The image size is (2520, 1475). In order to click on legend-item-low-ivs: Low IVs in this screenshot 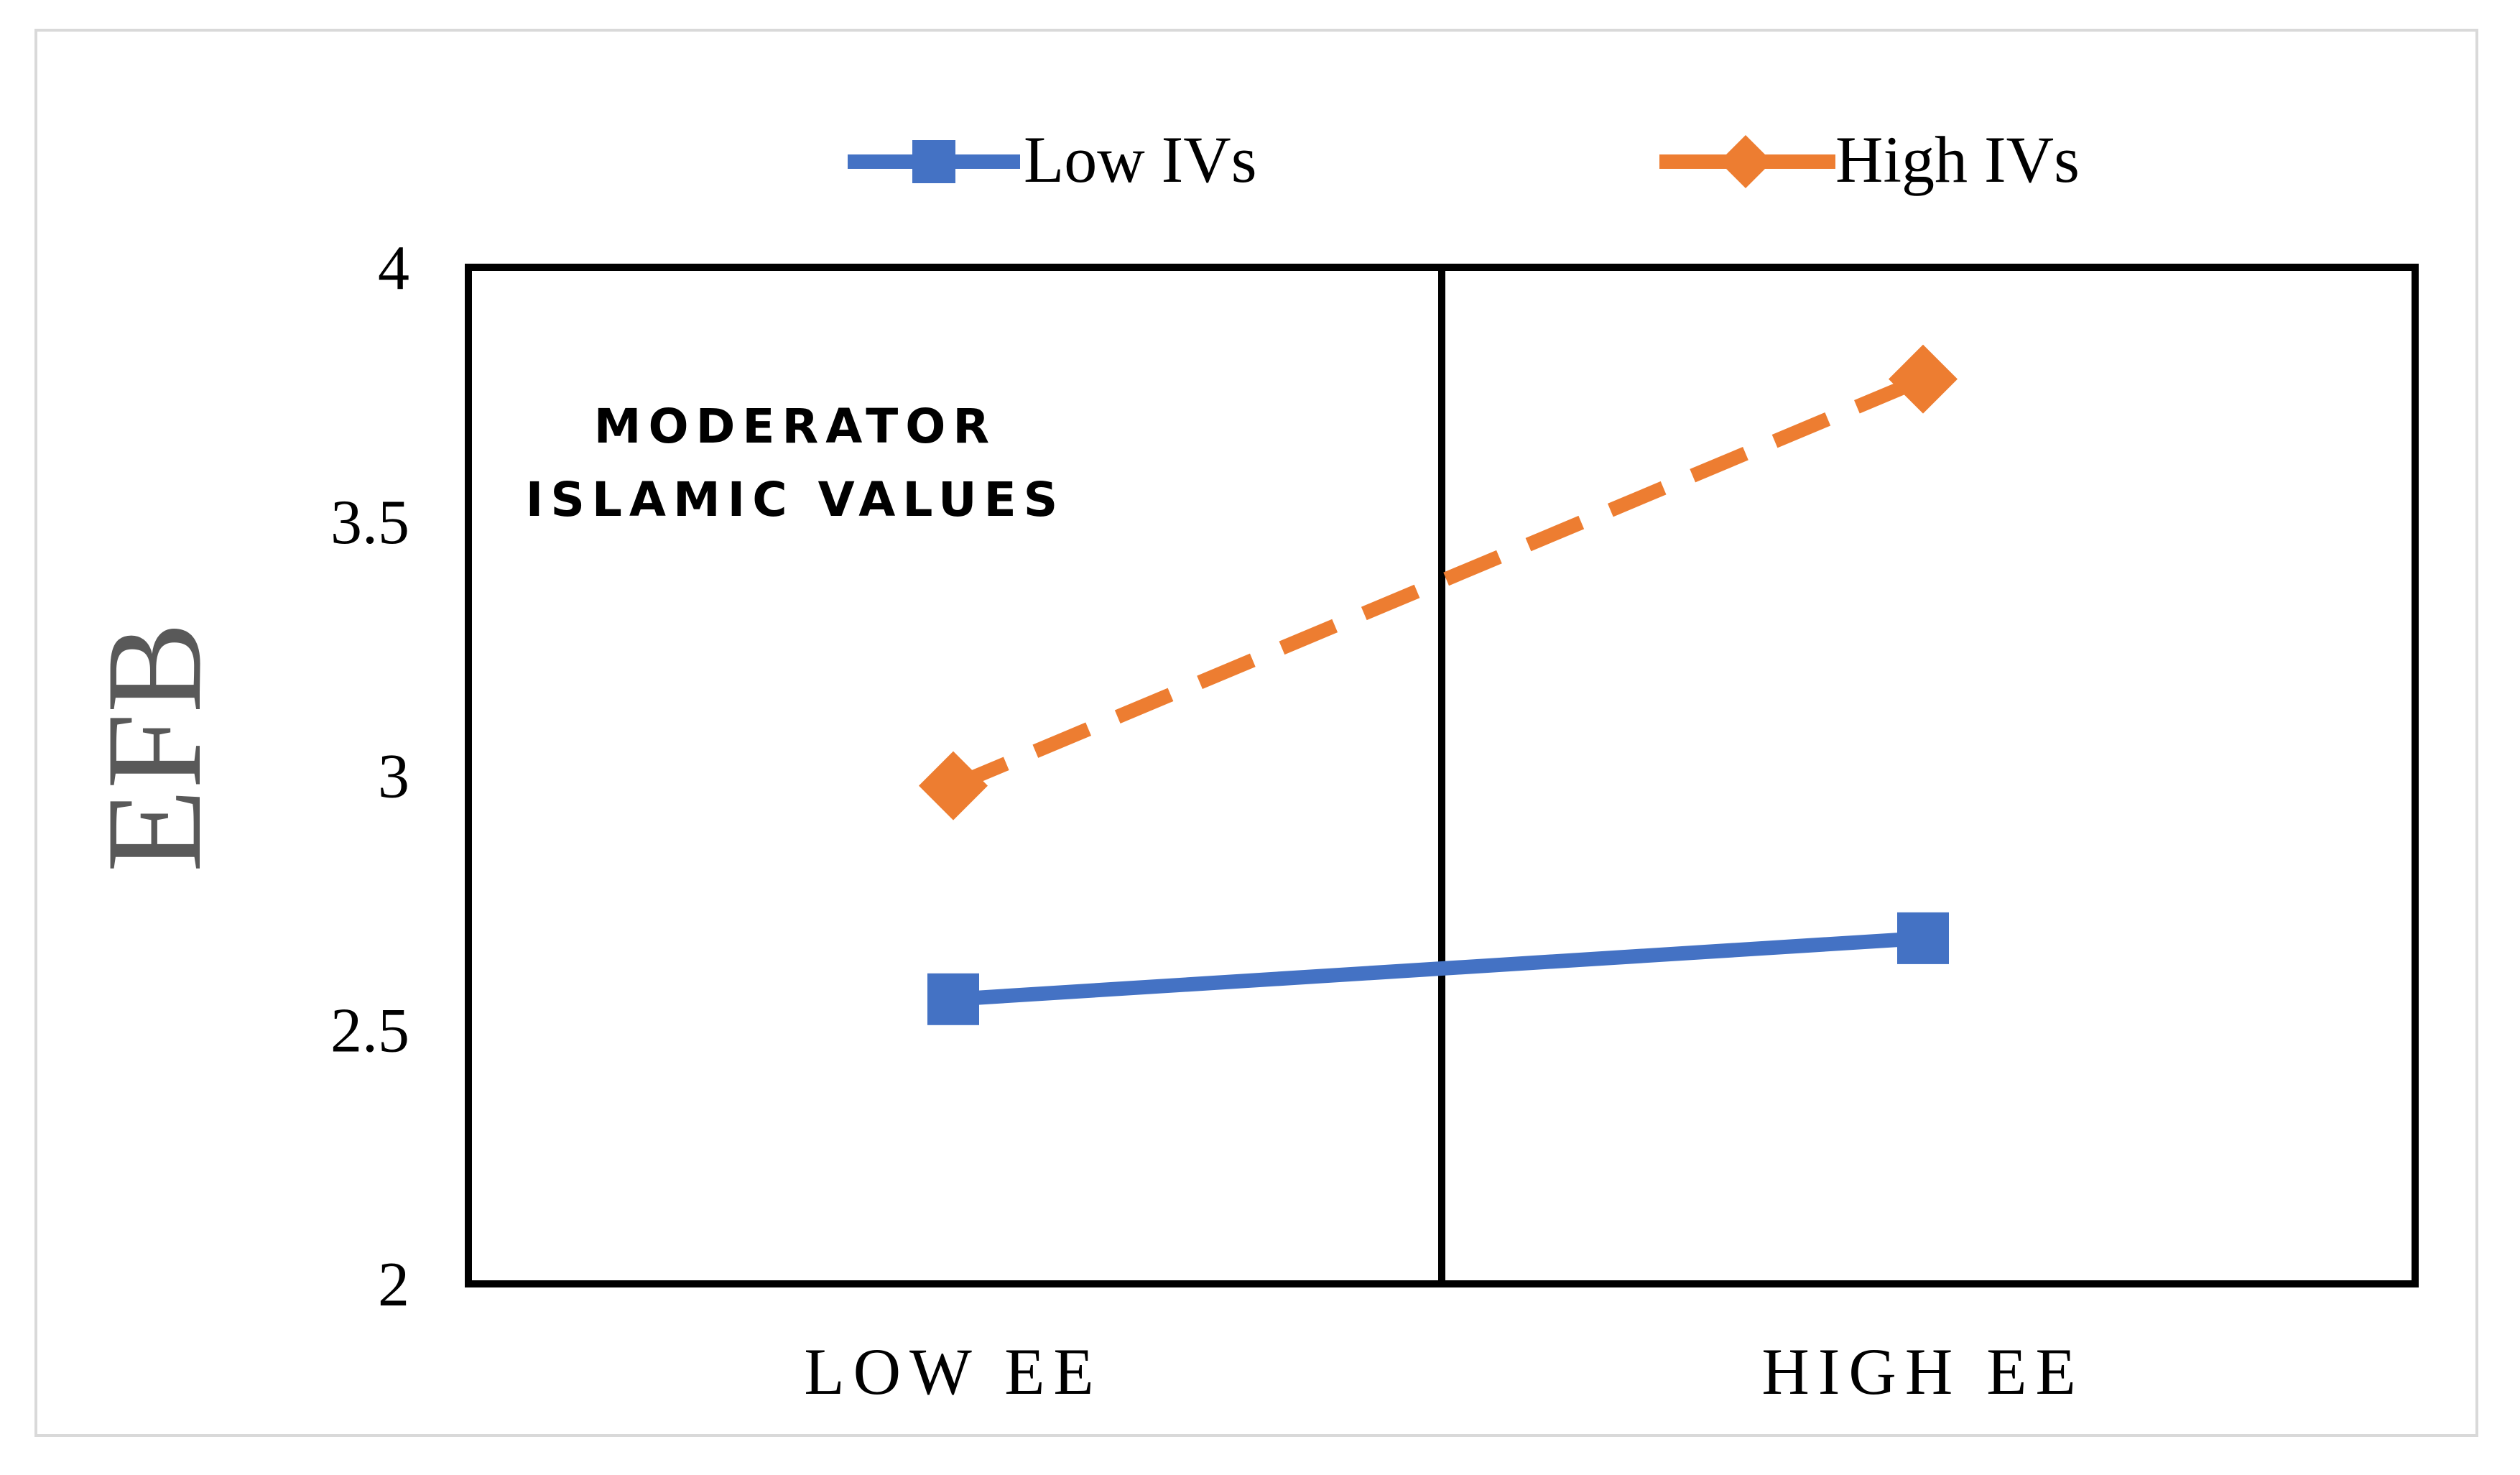, I will do `click(1052, 159)`.